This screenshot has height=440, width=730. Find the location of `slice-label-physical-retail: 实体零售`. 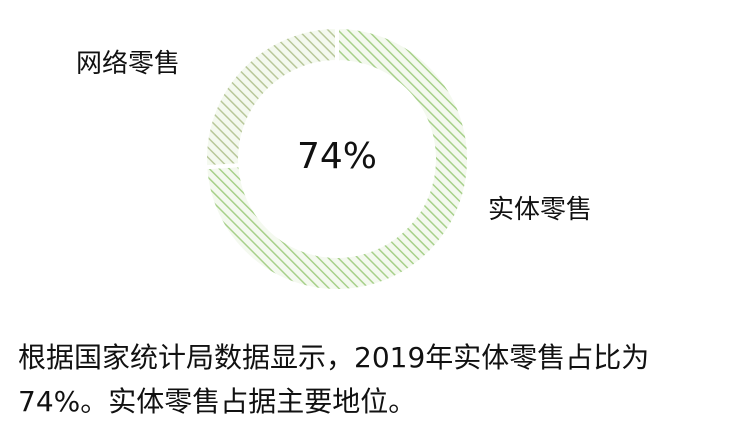

slice-label-physical-retail: 实体零售 is located at coordinates (540, 210).